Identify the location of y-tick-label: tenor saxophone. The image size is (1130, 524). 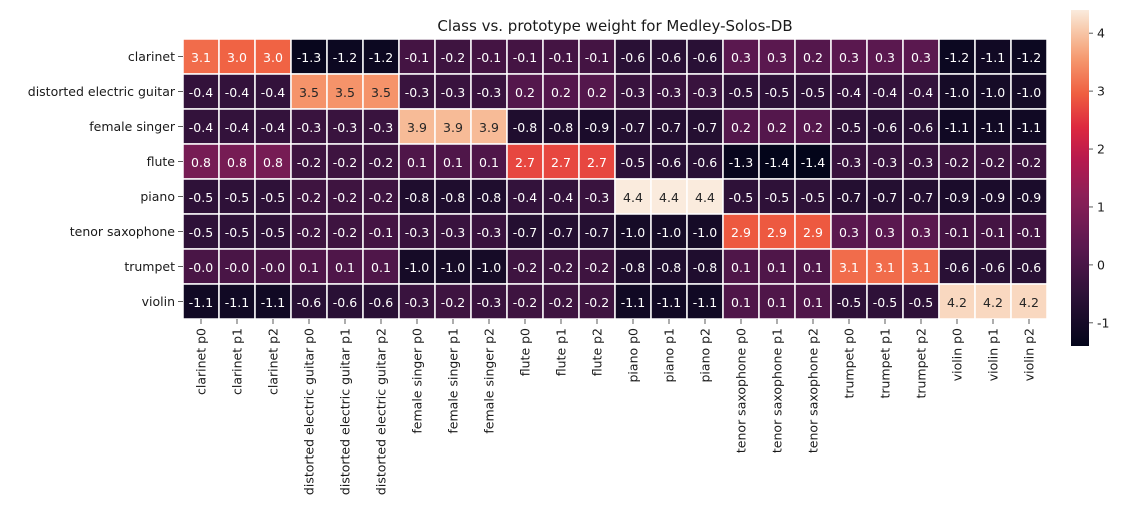
(123, 231).